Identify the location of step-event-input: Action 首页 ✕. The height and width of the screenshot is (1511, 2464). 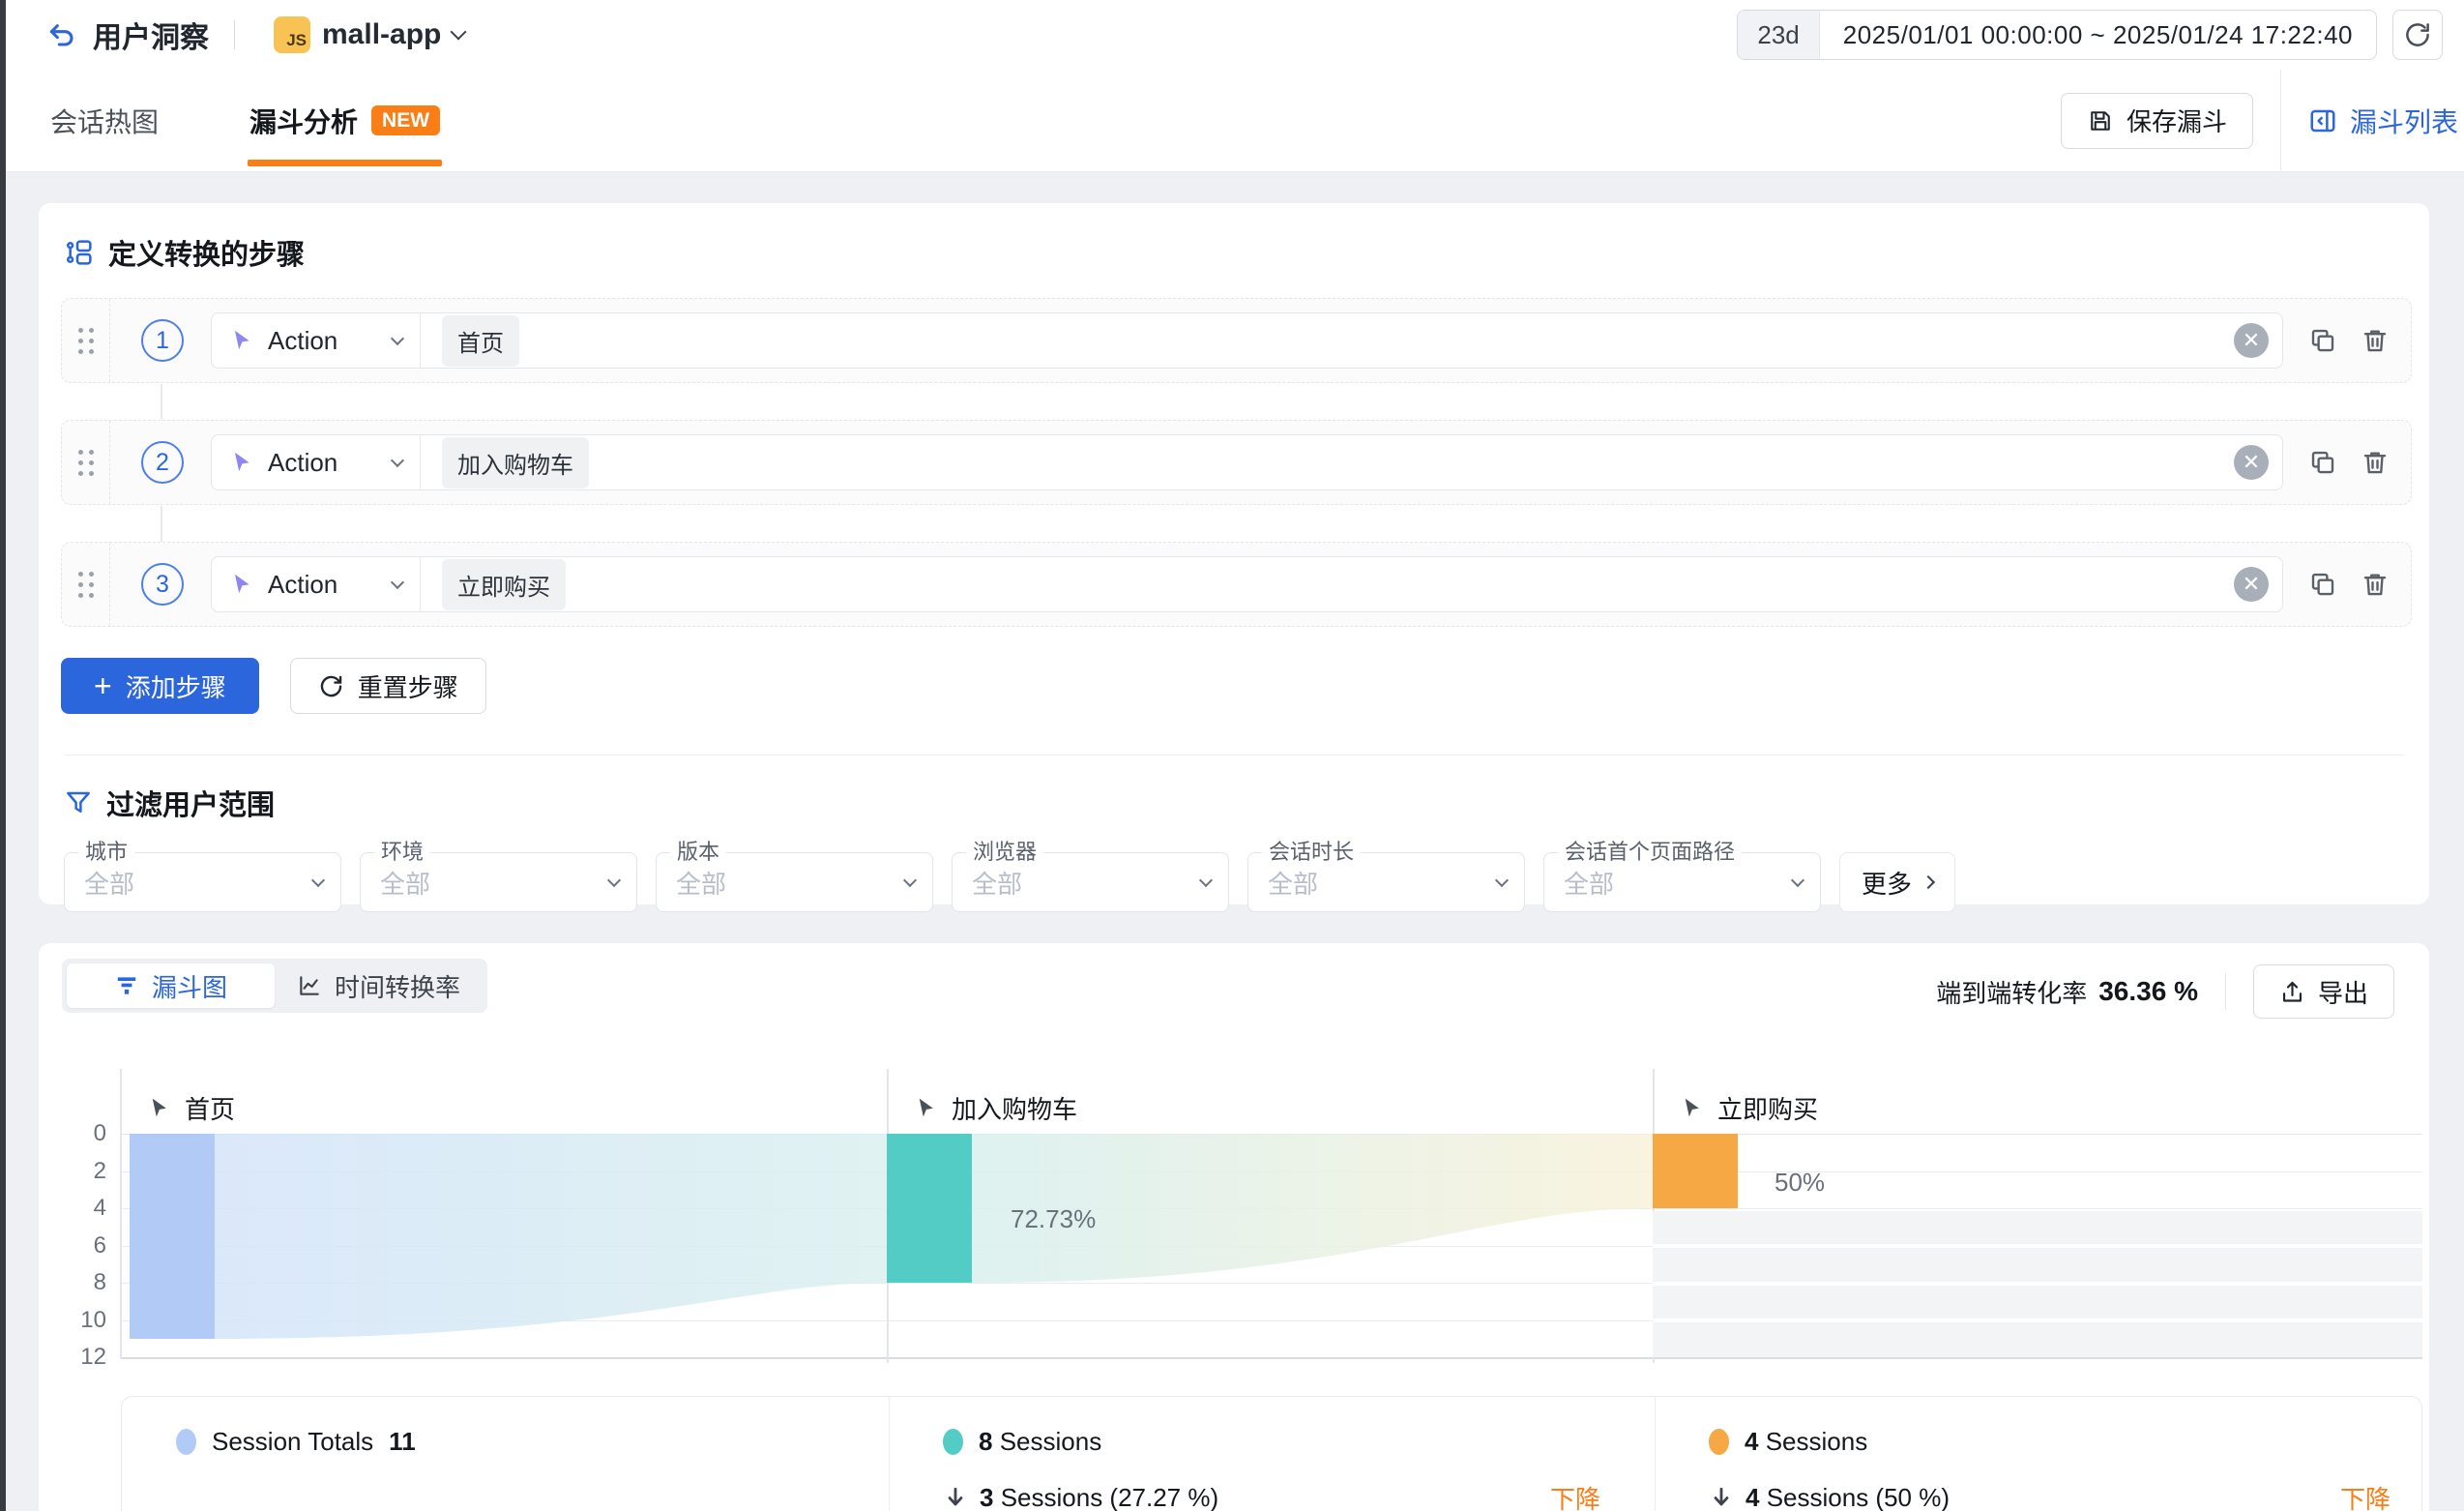
(1247, 341).